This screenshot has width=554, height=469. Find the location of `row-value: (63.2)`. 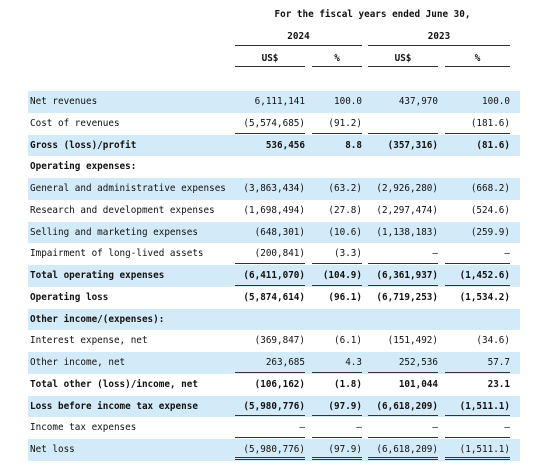

row-value: (63.2) is located at coordinates (345, 188).